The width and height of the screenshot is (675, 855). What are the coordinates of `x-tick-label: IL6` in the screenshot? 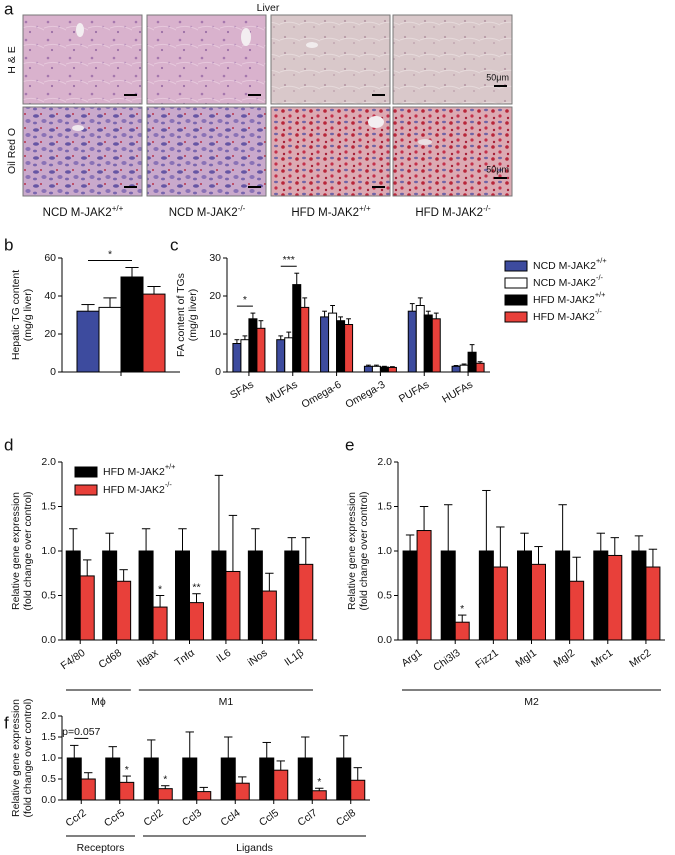 It's located at (223, 656).